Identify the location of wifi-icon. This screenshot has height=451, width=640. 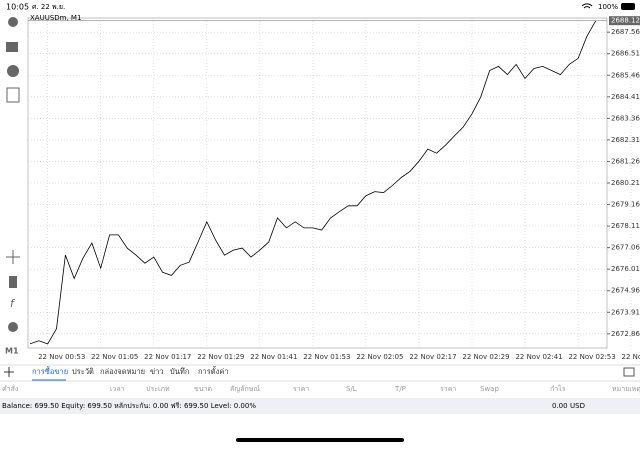
(587, 6).